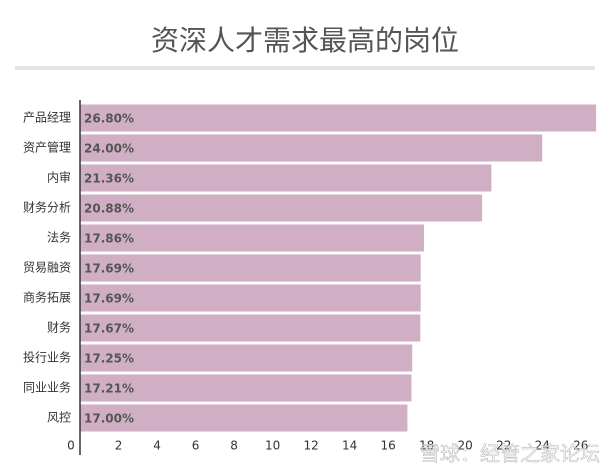  Describe the element at coordinates (510, 454) in the screenshot. I see `watermark: 雪球：经管之家论坛` at that location.